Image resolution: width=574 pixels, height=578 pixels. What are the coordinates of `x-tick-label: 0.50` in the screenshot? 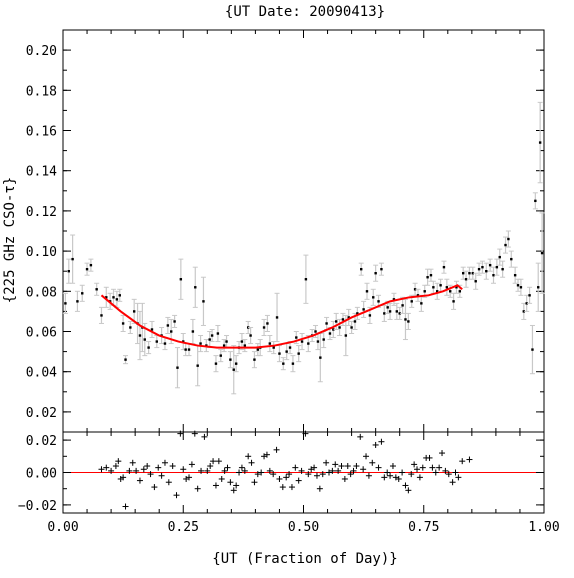 It's located at (303, 527).